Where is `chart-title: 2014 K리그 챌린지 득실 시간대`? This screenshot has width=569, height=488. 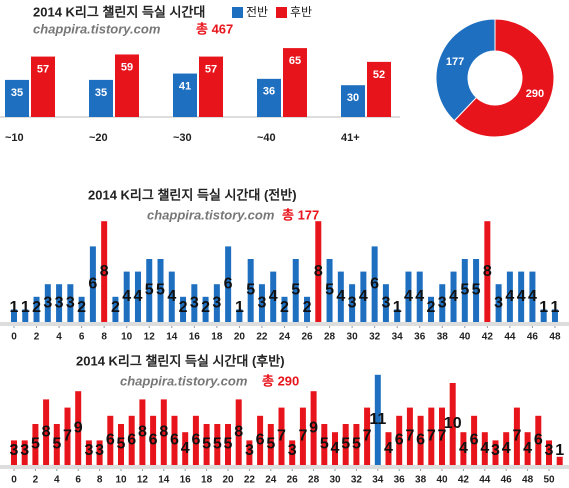
chart-title: 2014 K리그 챌린지 득실 시간대 is located at coordinates (119, 11).